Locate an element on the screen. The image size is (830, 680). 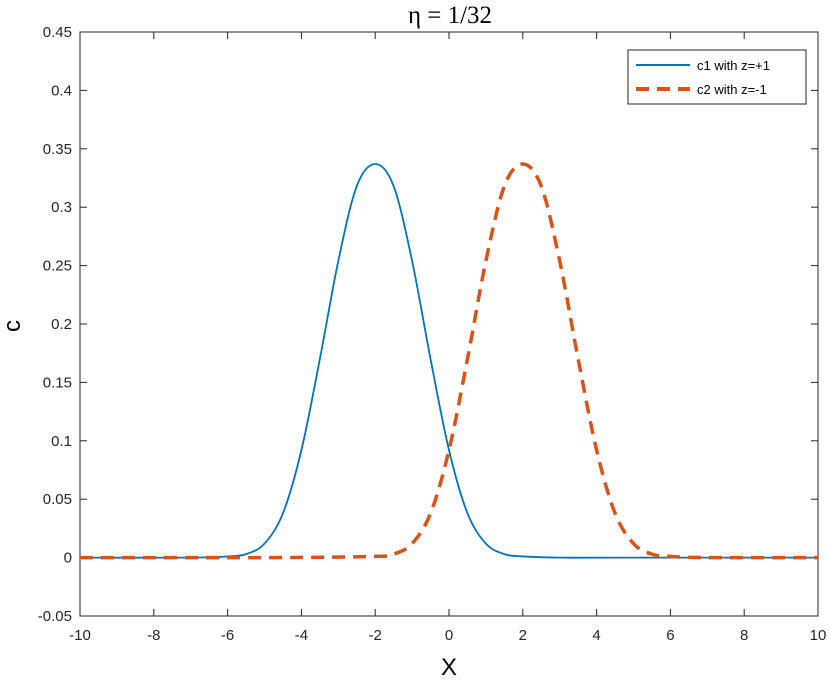
y-tick-label: 0.2 is located at coordinates (61, 324).